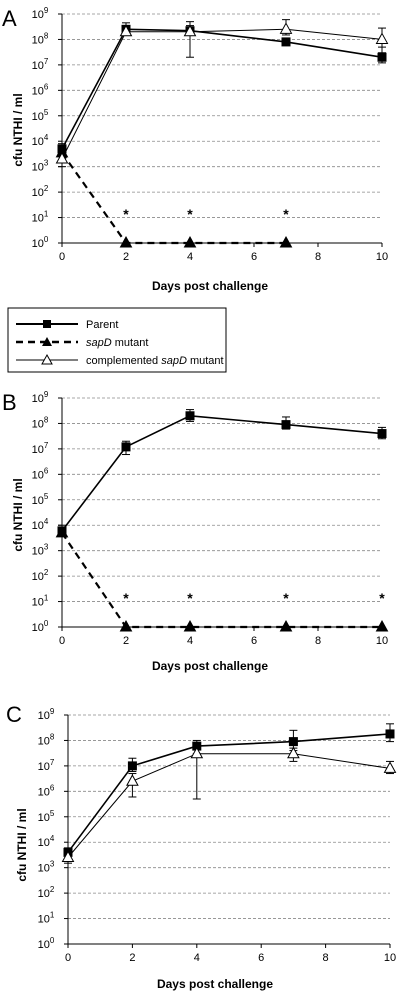 This screenshot has width=400, height=994. What do you see at coordinates (174, 361) in the screenshot?
I see `legend-label-comp-italic: sapD` at bounding box center [174, 361].